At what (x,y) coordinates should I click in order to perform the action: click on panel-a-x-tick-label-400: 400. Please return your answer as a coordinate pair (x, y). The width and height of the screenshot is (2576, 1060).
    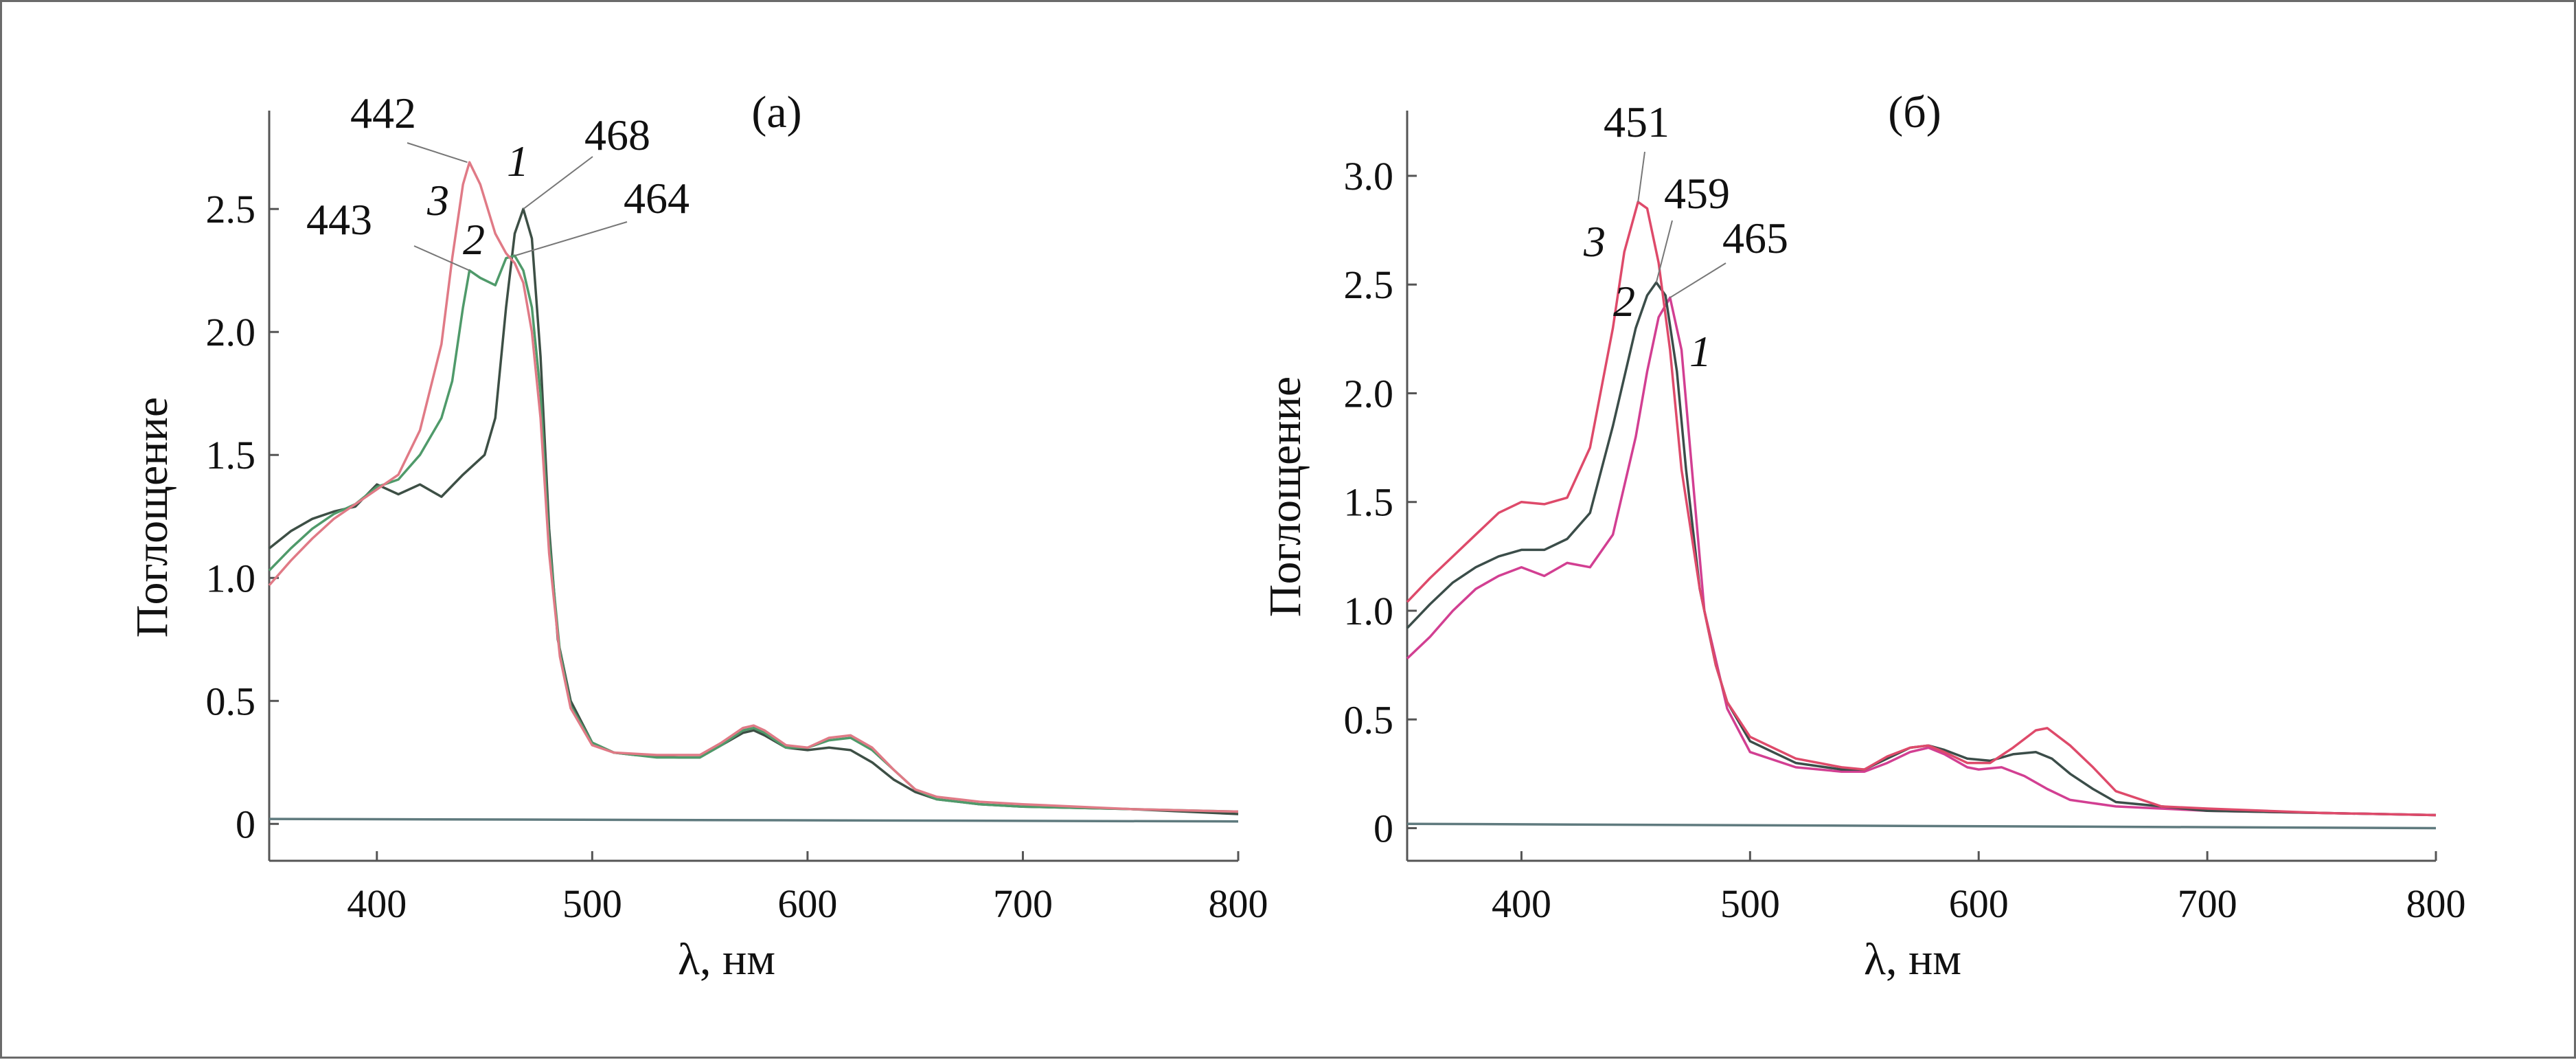
    Looking at the image, I should click on (377, 903).